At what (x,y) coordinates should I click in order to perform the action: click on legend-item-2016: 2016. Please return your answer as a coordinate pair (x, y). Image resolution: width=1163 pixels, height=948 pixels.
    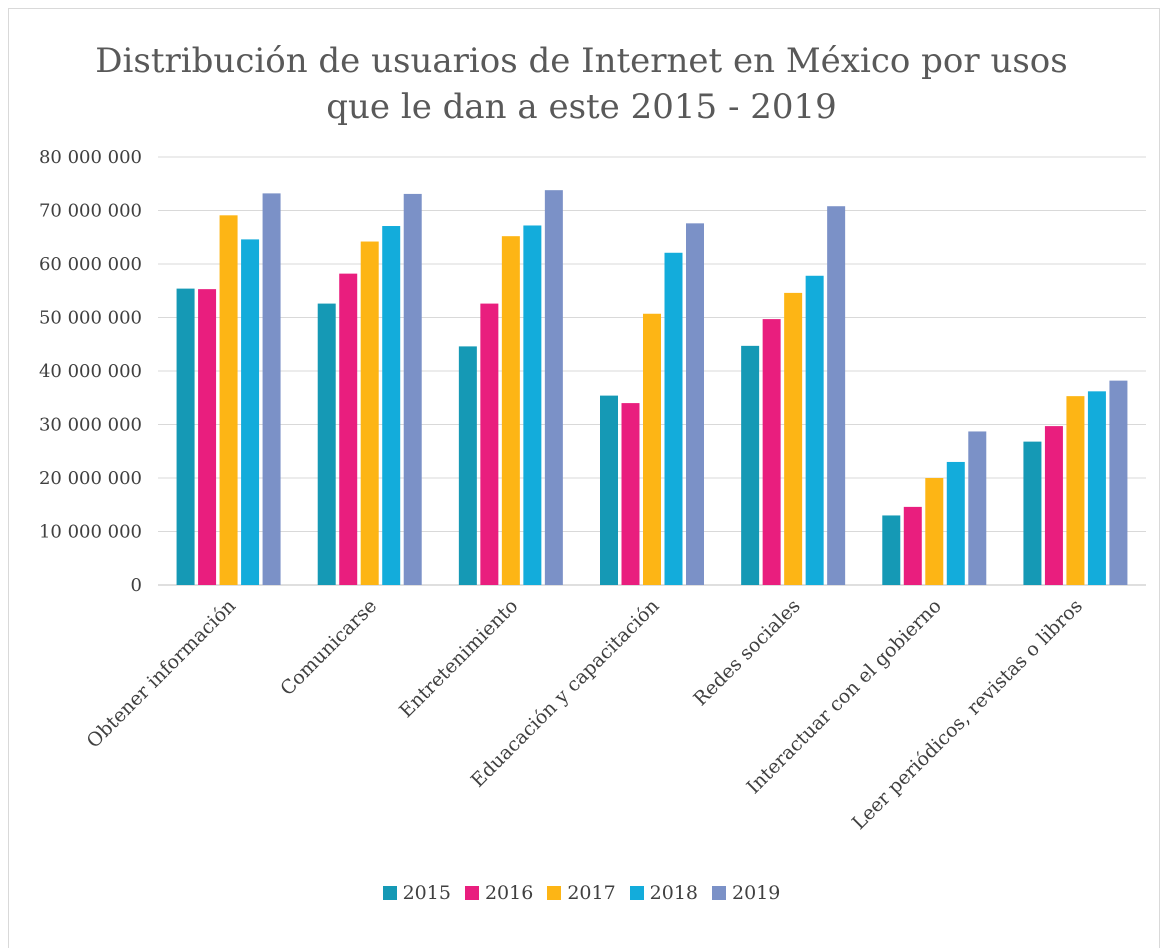
    Looking at the image, I should click on (499, 893).